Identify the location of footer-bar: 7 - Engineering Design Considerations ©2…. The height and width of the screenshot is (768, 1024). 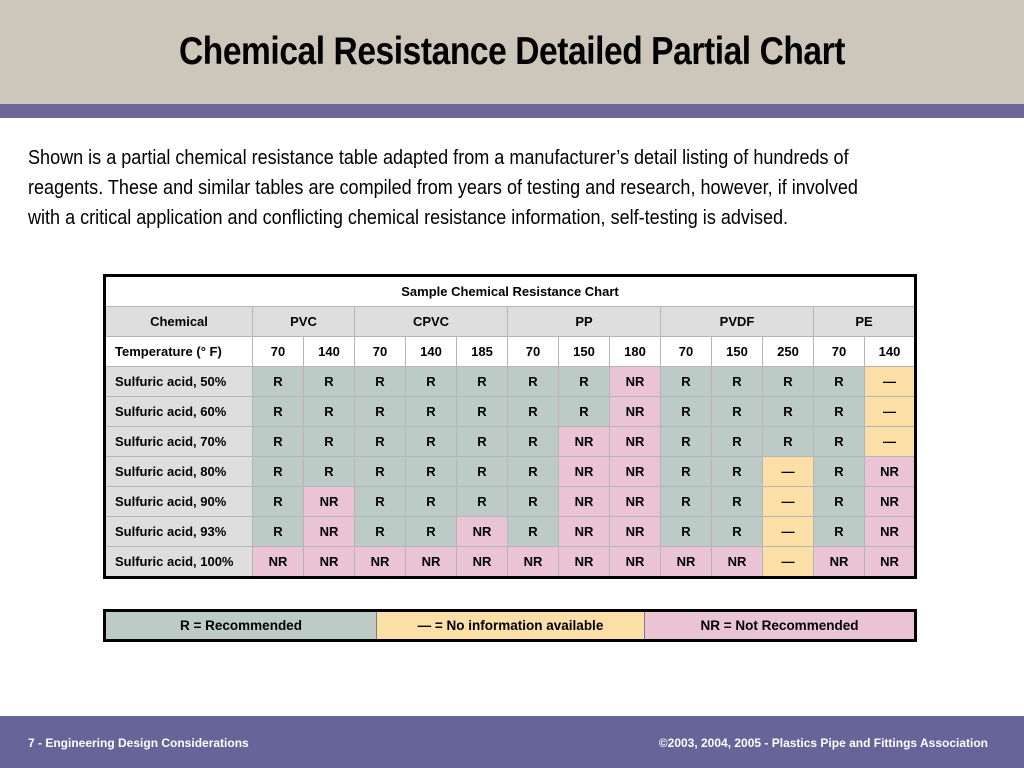
(512, 742).